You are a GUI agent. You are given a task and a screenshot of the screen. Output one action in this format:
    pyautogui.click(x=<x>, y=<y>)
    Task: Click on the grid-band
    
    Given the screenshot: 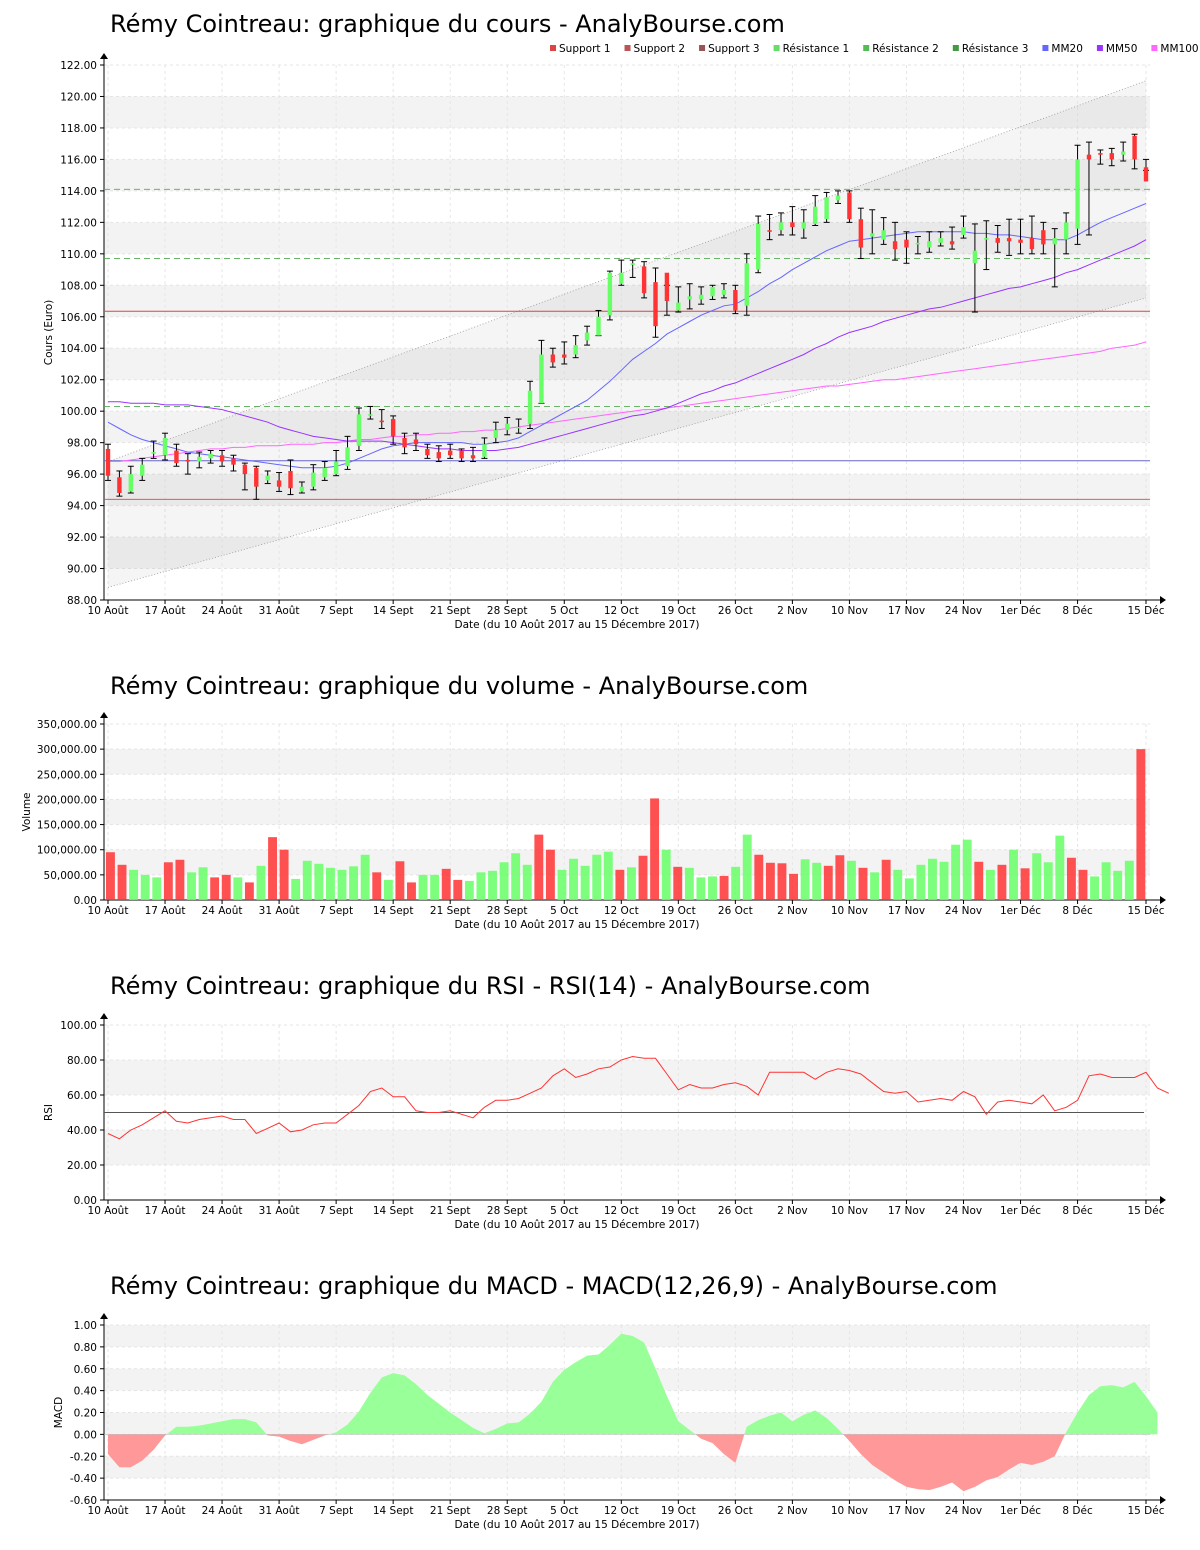 What is the action you would take?
    pyautogui.click(x=627, y=553)
    